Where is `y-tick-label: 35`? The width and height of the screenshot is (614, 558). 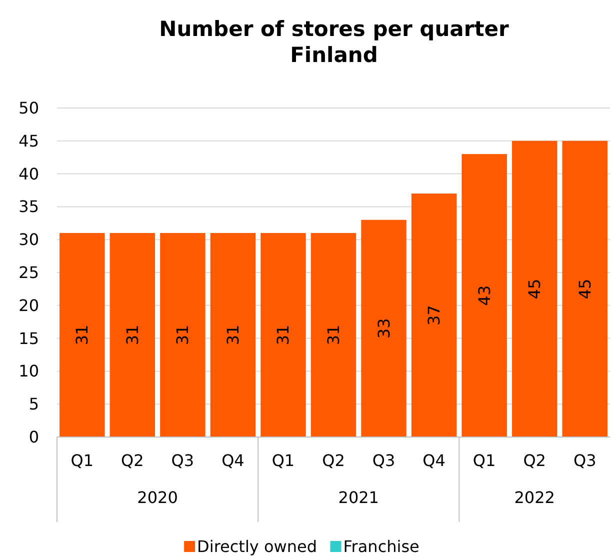 y-tick-label: 35 is located at coordinates (28, 206).